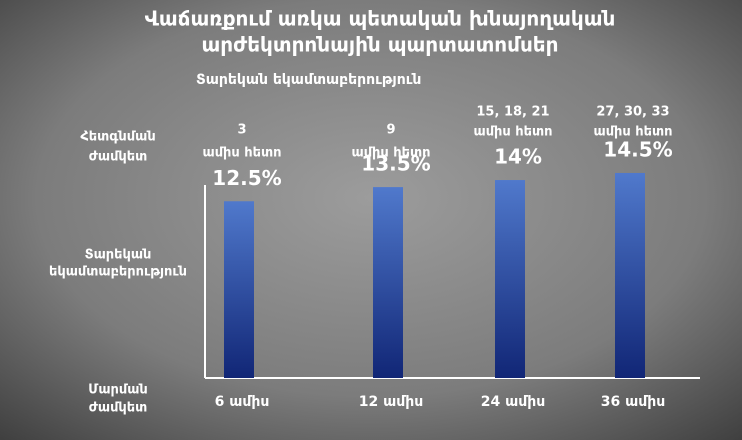 The height and width of the screenshot is (440, 742). What do you see at coordinates (391, 402) in the screenshot?
I see `x-tick-label: 12 ամիս` at bounding box center [391, 402].